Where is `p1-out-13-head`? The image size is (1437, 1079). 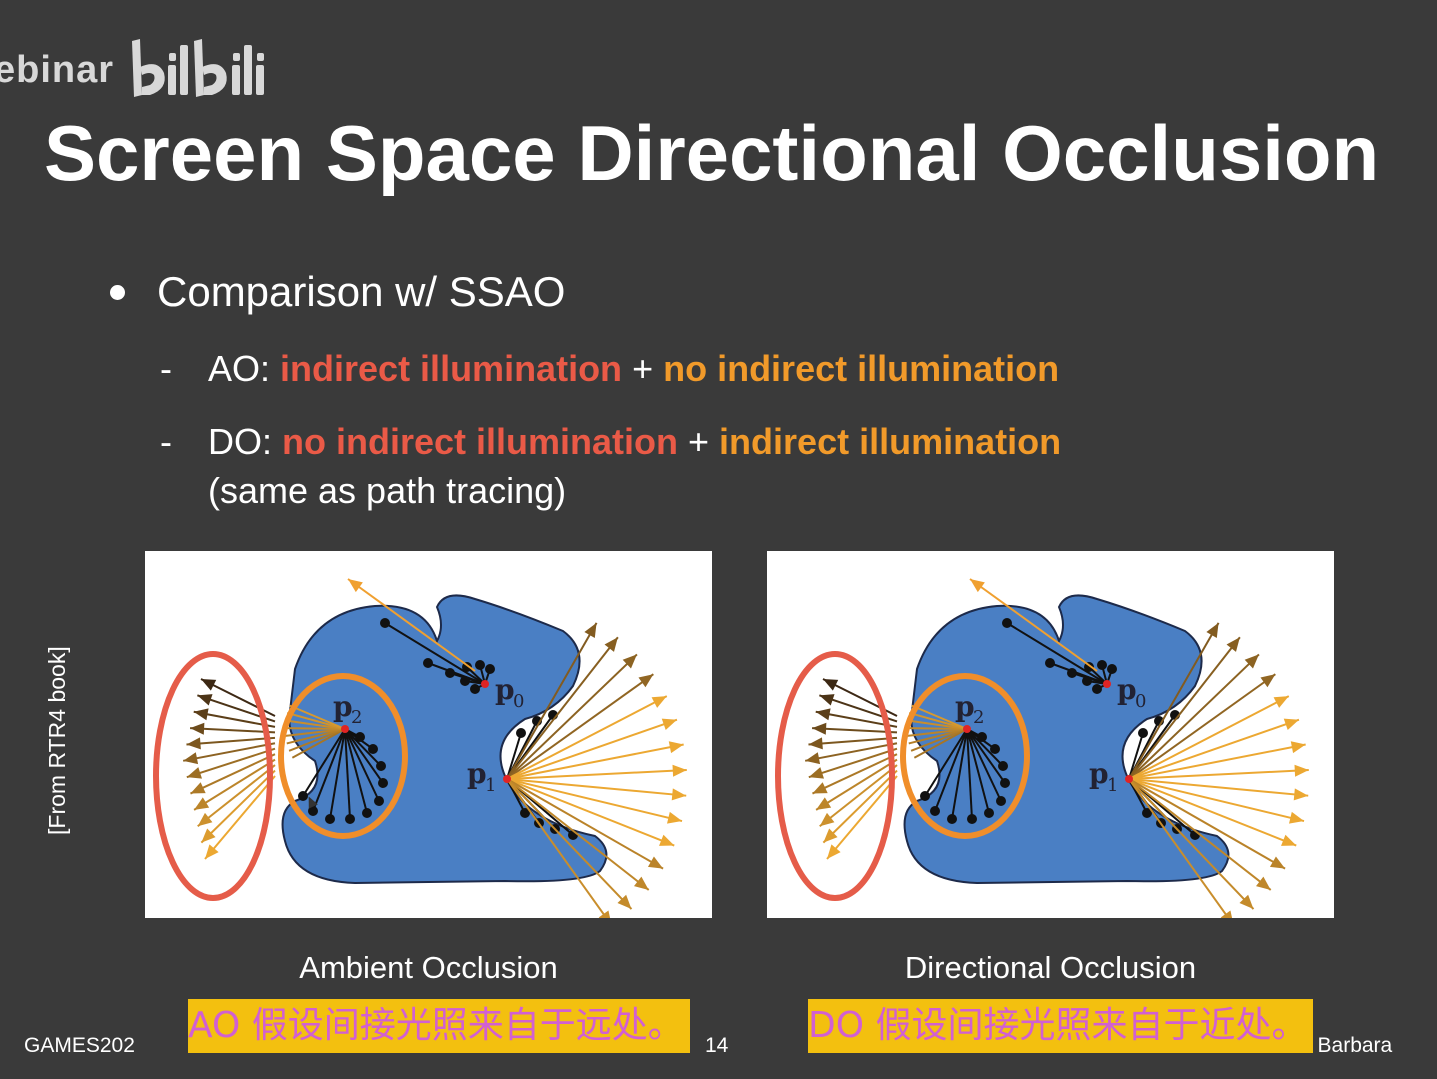 p1-out-13-head is located at coordinates (624, 902).